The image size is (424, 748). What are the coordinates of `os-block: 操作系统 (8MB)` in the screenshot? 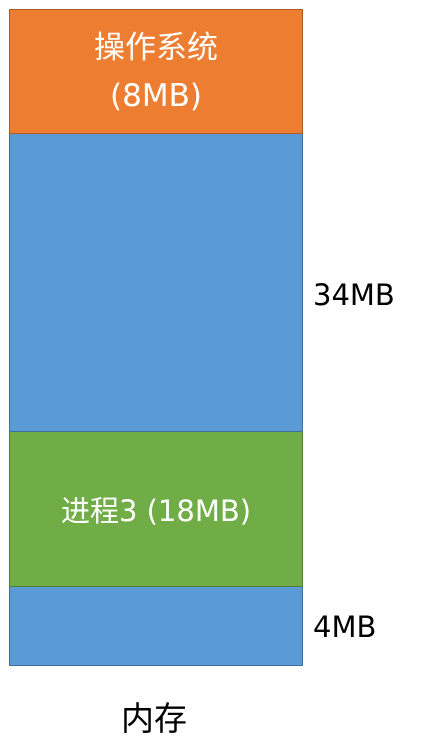 It's located at (156, 71).